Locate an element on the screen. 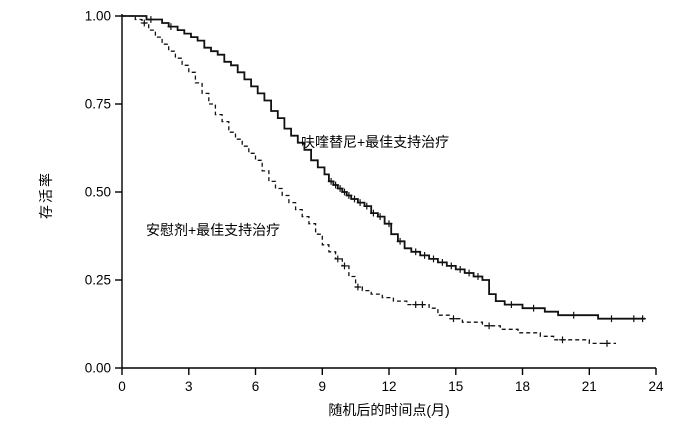 This screenshot has height=433, width=680. solid-curve-annotation: 呋喹替尼+最佳支持治疗 is located at coordinates (375, 142).